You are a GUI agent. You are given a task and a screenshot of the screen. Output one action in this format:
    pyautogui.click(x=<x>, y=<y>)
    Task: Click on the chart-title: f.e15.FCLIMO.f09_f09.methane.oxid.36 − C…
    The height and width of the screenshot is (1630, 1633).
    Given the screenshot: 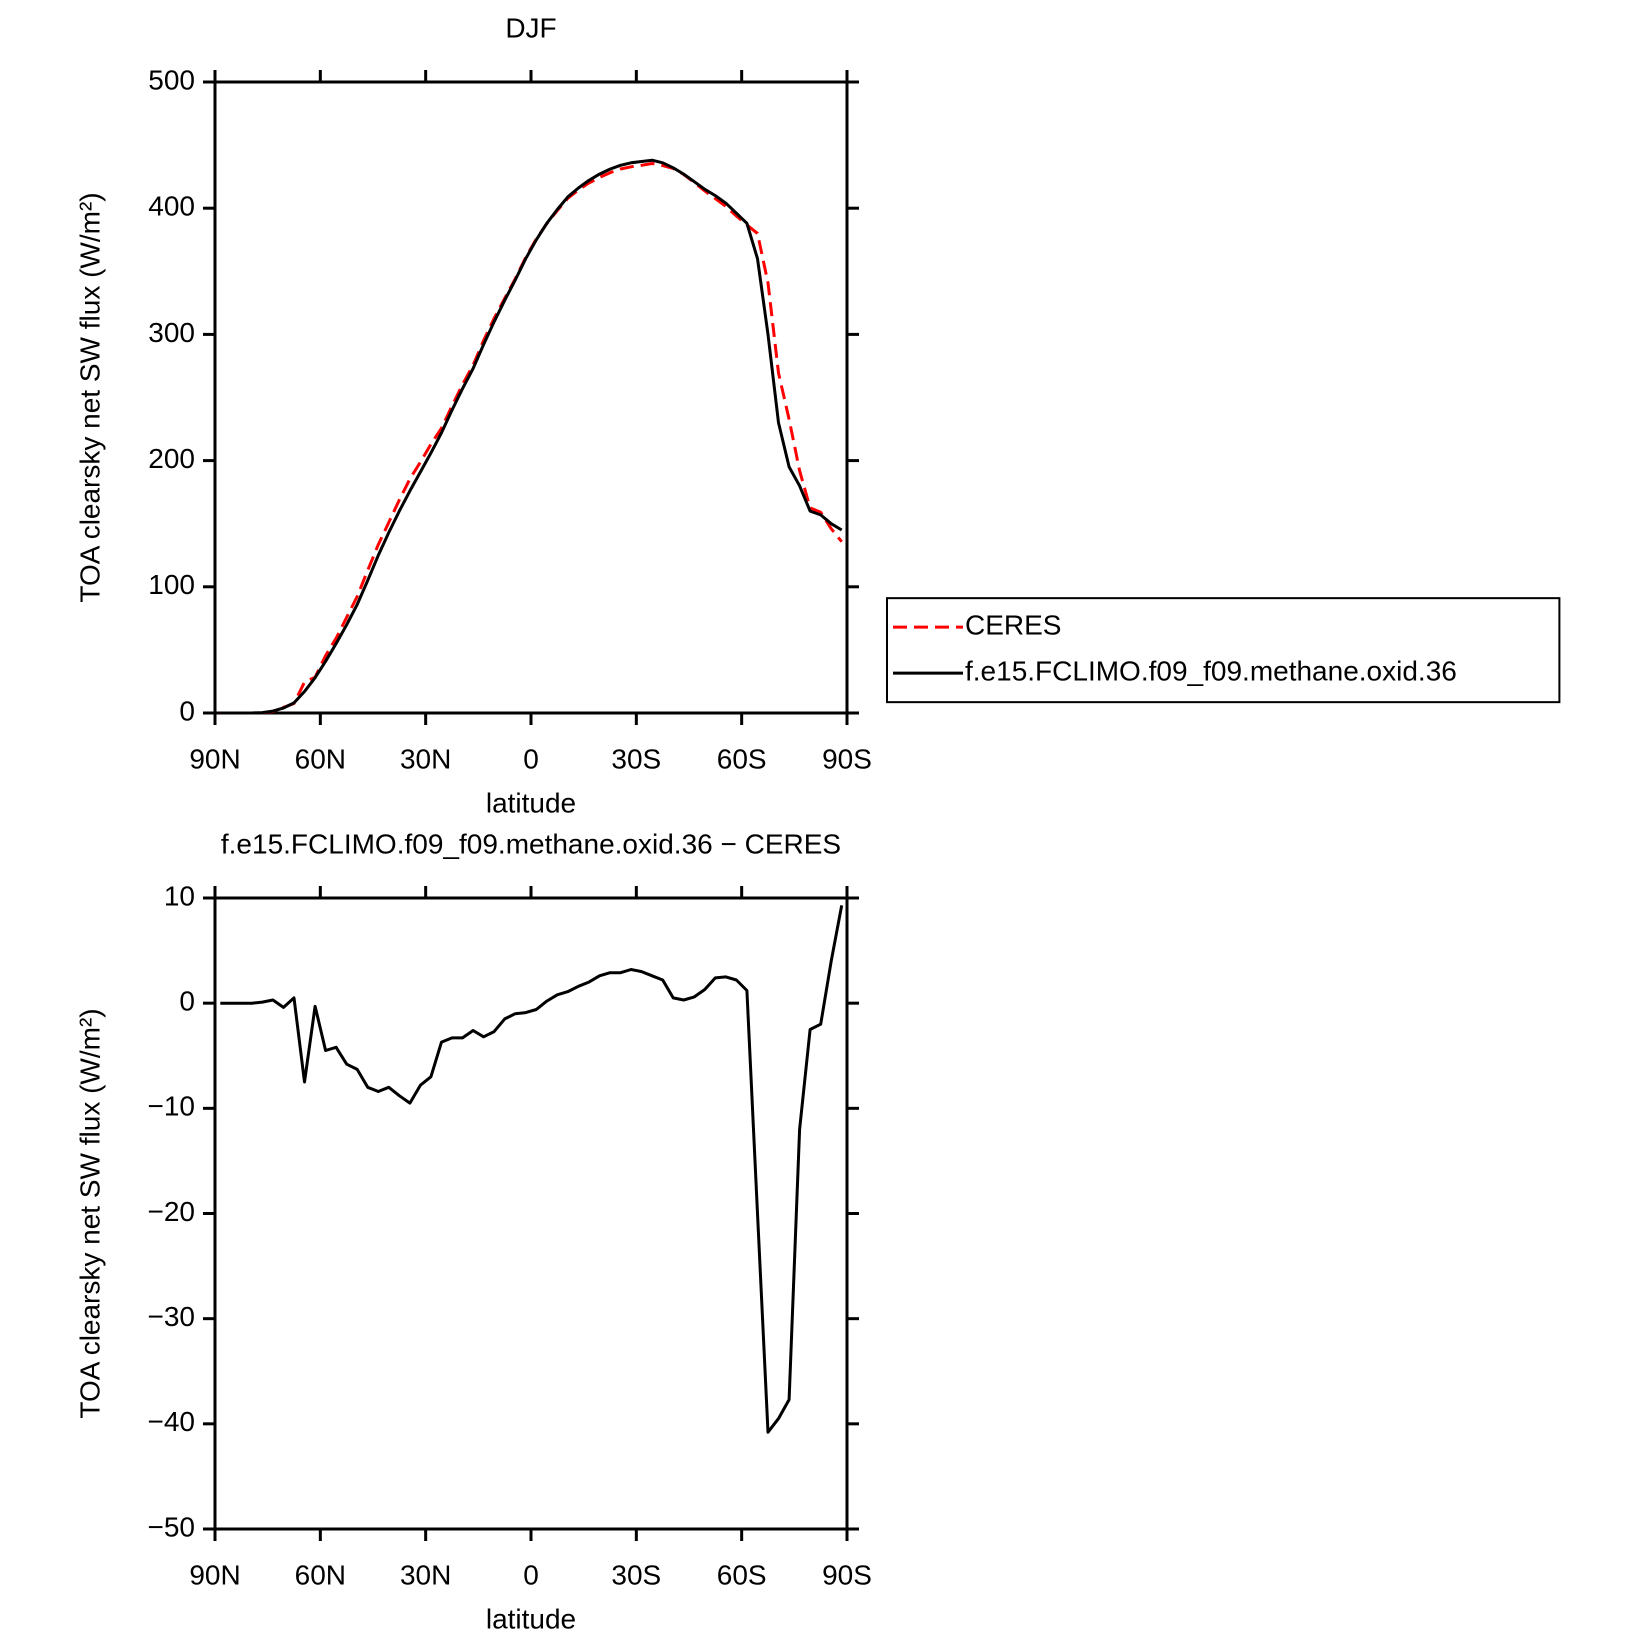 What is the action you would take?
    pyautogui.click(x=531, y=843)
    